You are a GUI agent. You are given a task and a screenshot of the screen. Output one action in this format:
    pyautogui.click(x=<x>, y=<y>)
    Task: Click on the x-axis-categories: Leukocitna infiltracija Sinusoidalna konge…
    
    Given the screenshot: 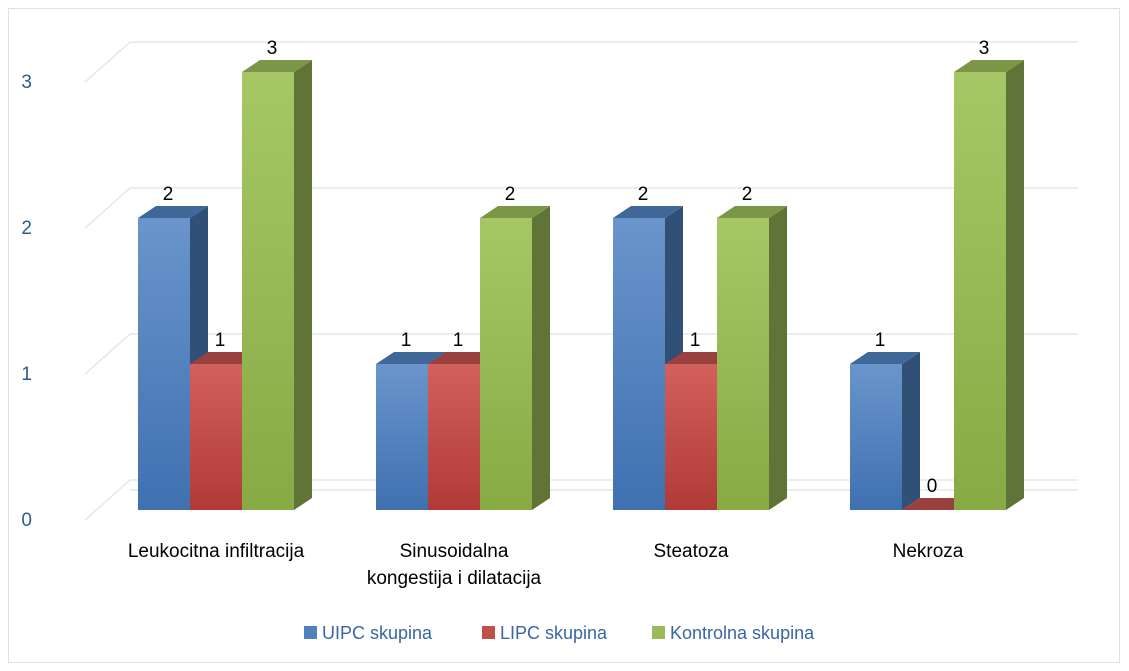 What is the action you would take?
    pyautogui.click(x=546, y=565)
    